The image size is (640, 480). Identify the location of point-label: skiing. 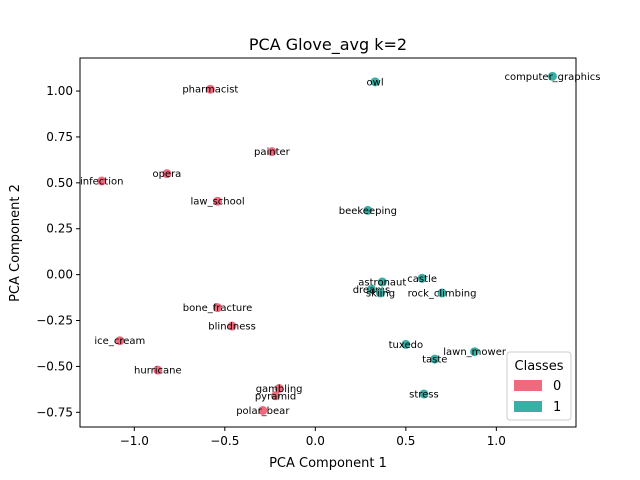
(380, 293).